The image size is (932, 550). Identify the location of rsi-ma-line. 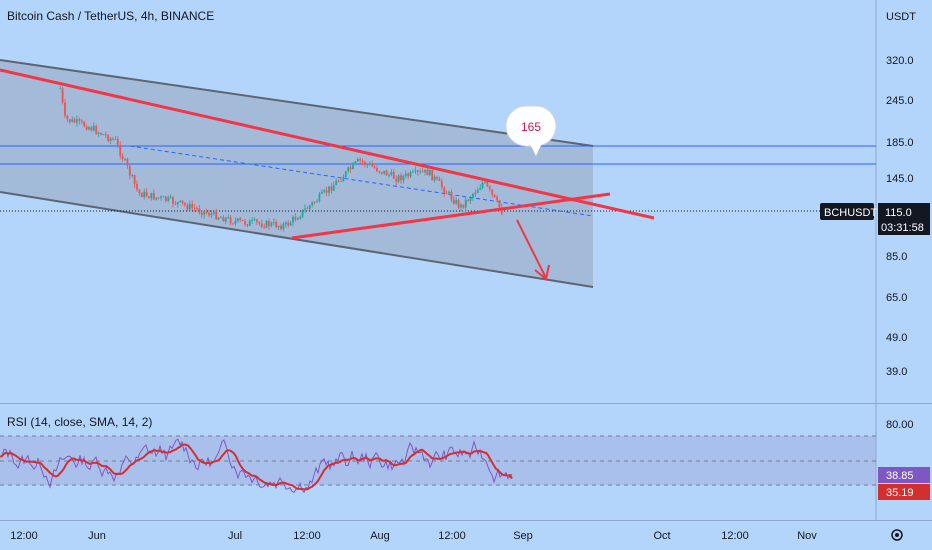
(256, 467).